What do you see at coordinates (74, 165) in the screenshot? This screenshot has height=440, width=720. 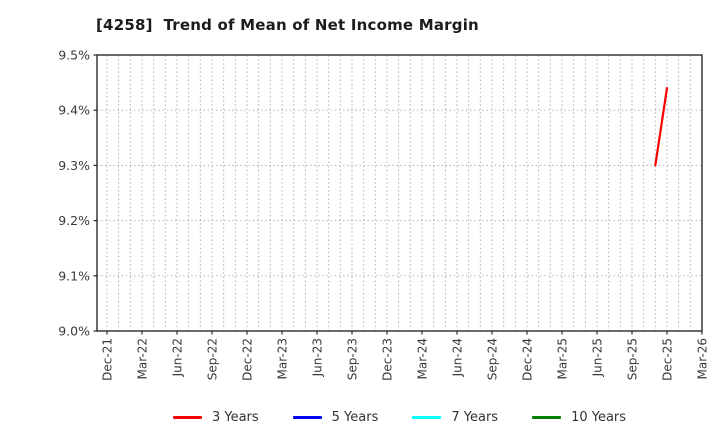 I see `y-tick-label: 9.3%` at bounding box center [74, 165].